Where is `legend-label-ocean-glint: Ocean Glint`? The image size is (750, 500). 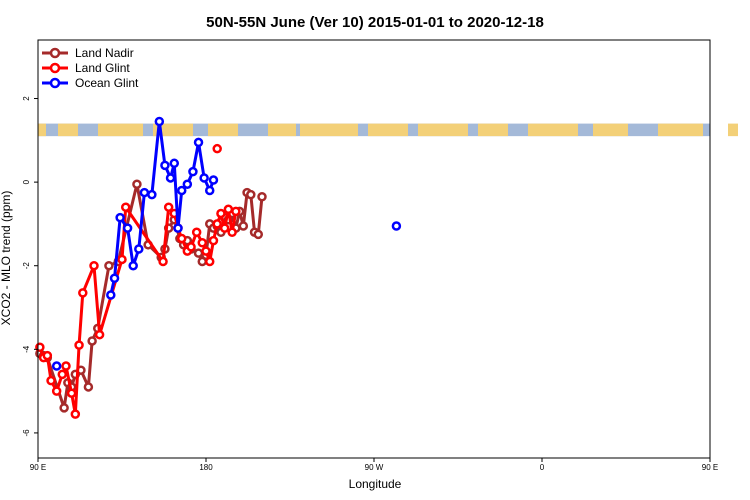 legend-label-ocean-glint: Ocean Glint is located at coordinates (107, 83).